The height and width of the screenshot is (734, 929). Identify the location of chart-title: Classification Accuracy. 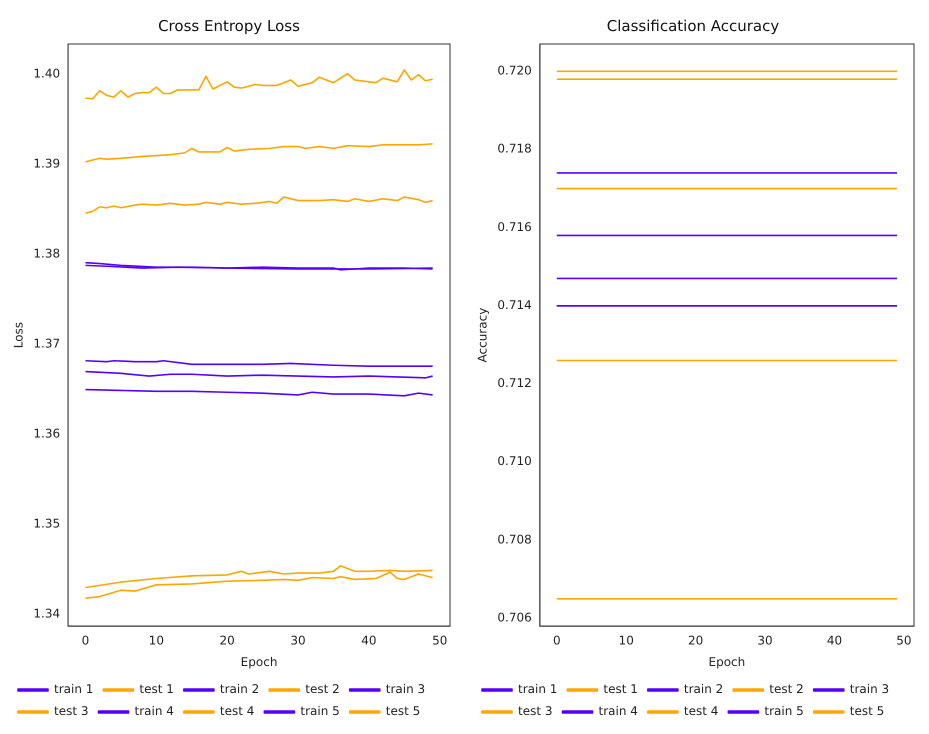
(693, 25).